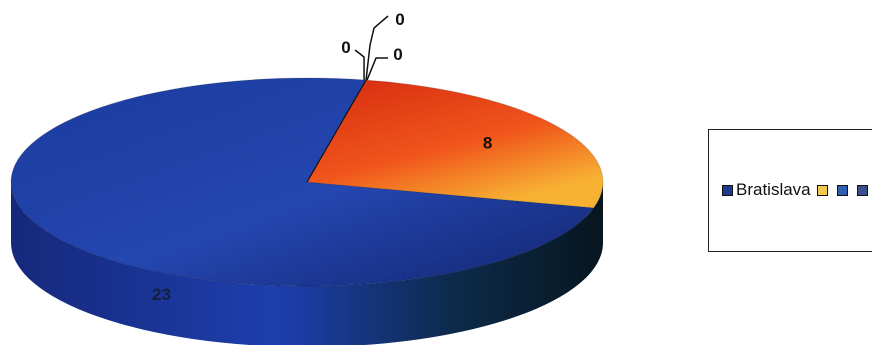  Describe the element at coordinates (727, 190) in the screenshot. I see `legend-swatch-bratislava` at that location.